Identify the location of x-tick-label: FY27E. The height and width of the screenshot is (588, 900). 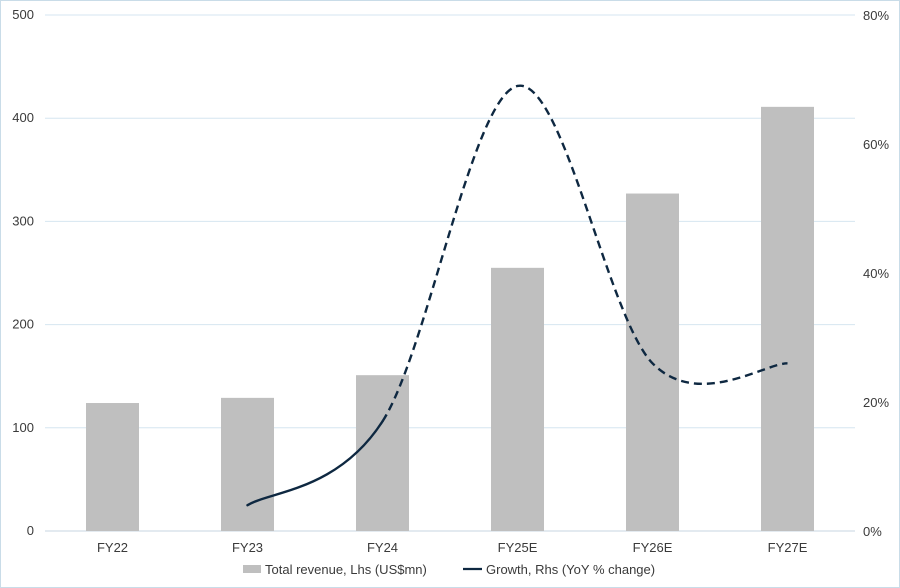
(788, 547).